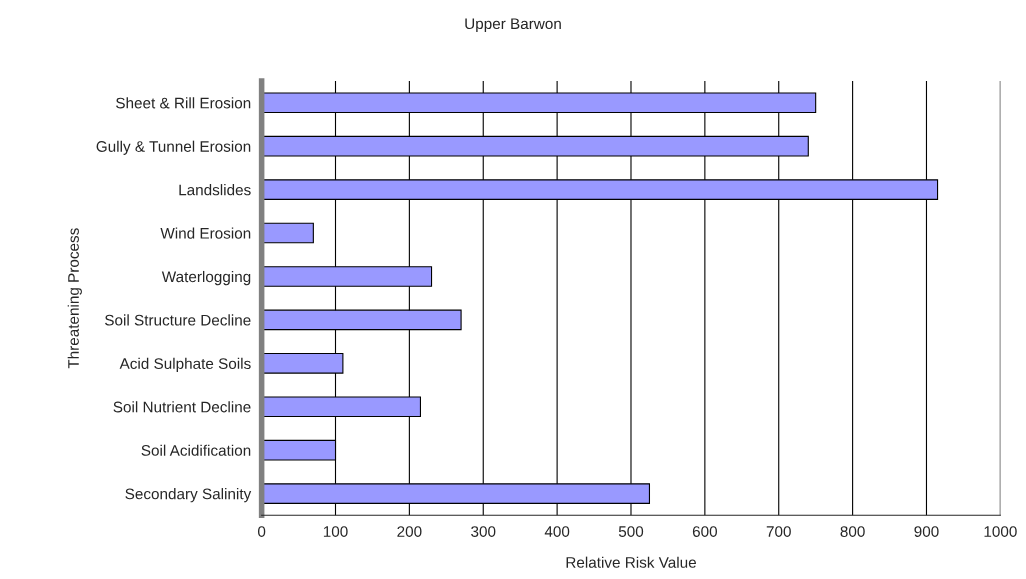 The height and width of the screenshot is (579, 1026). What do you see at coordinates (335, 531) in the screenshot?
I see `x-tick-label: 100` at bounding box center [335, 531].